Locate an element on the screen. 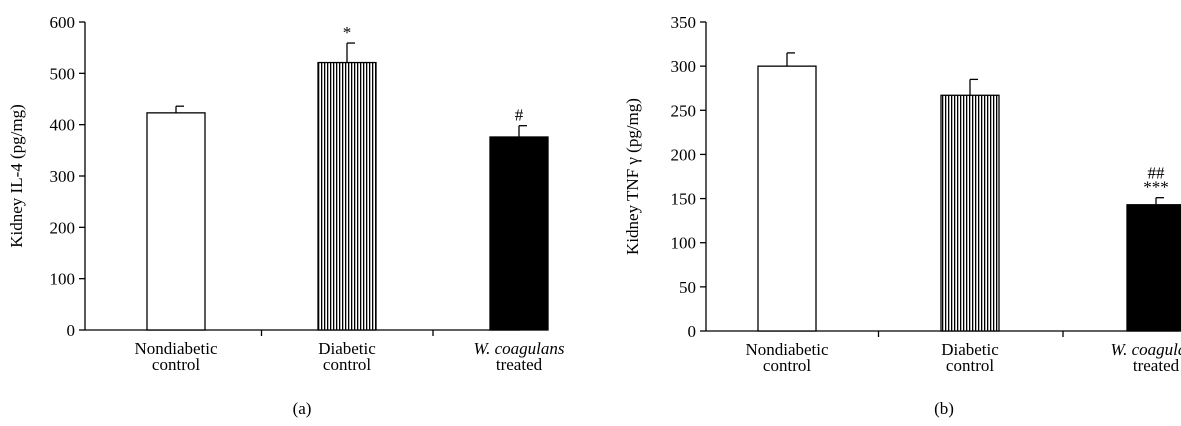  significance-marker: ## is located at coordinates (1157, 173).